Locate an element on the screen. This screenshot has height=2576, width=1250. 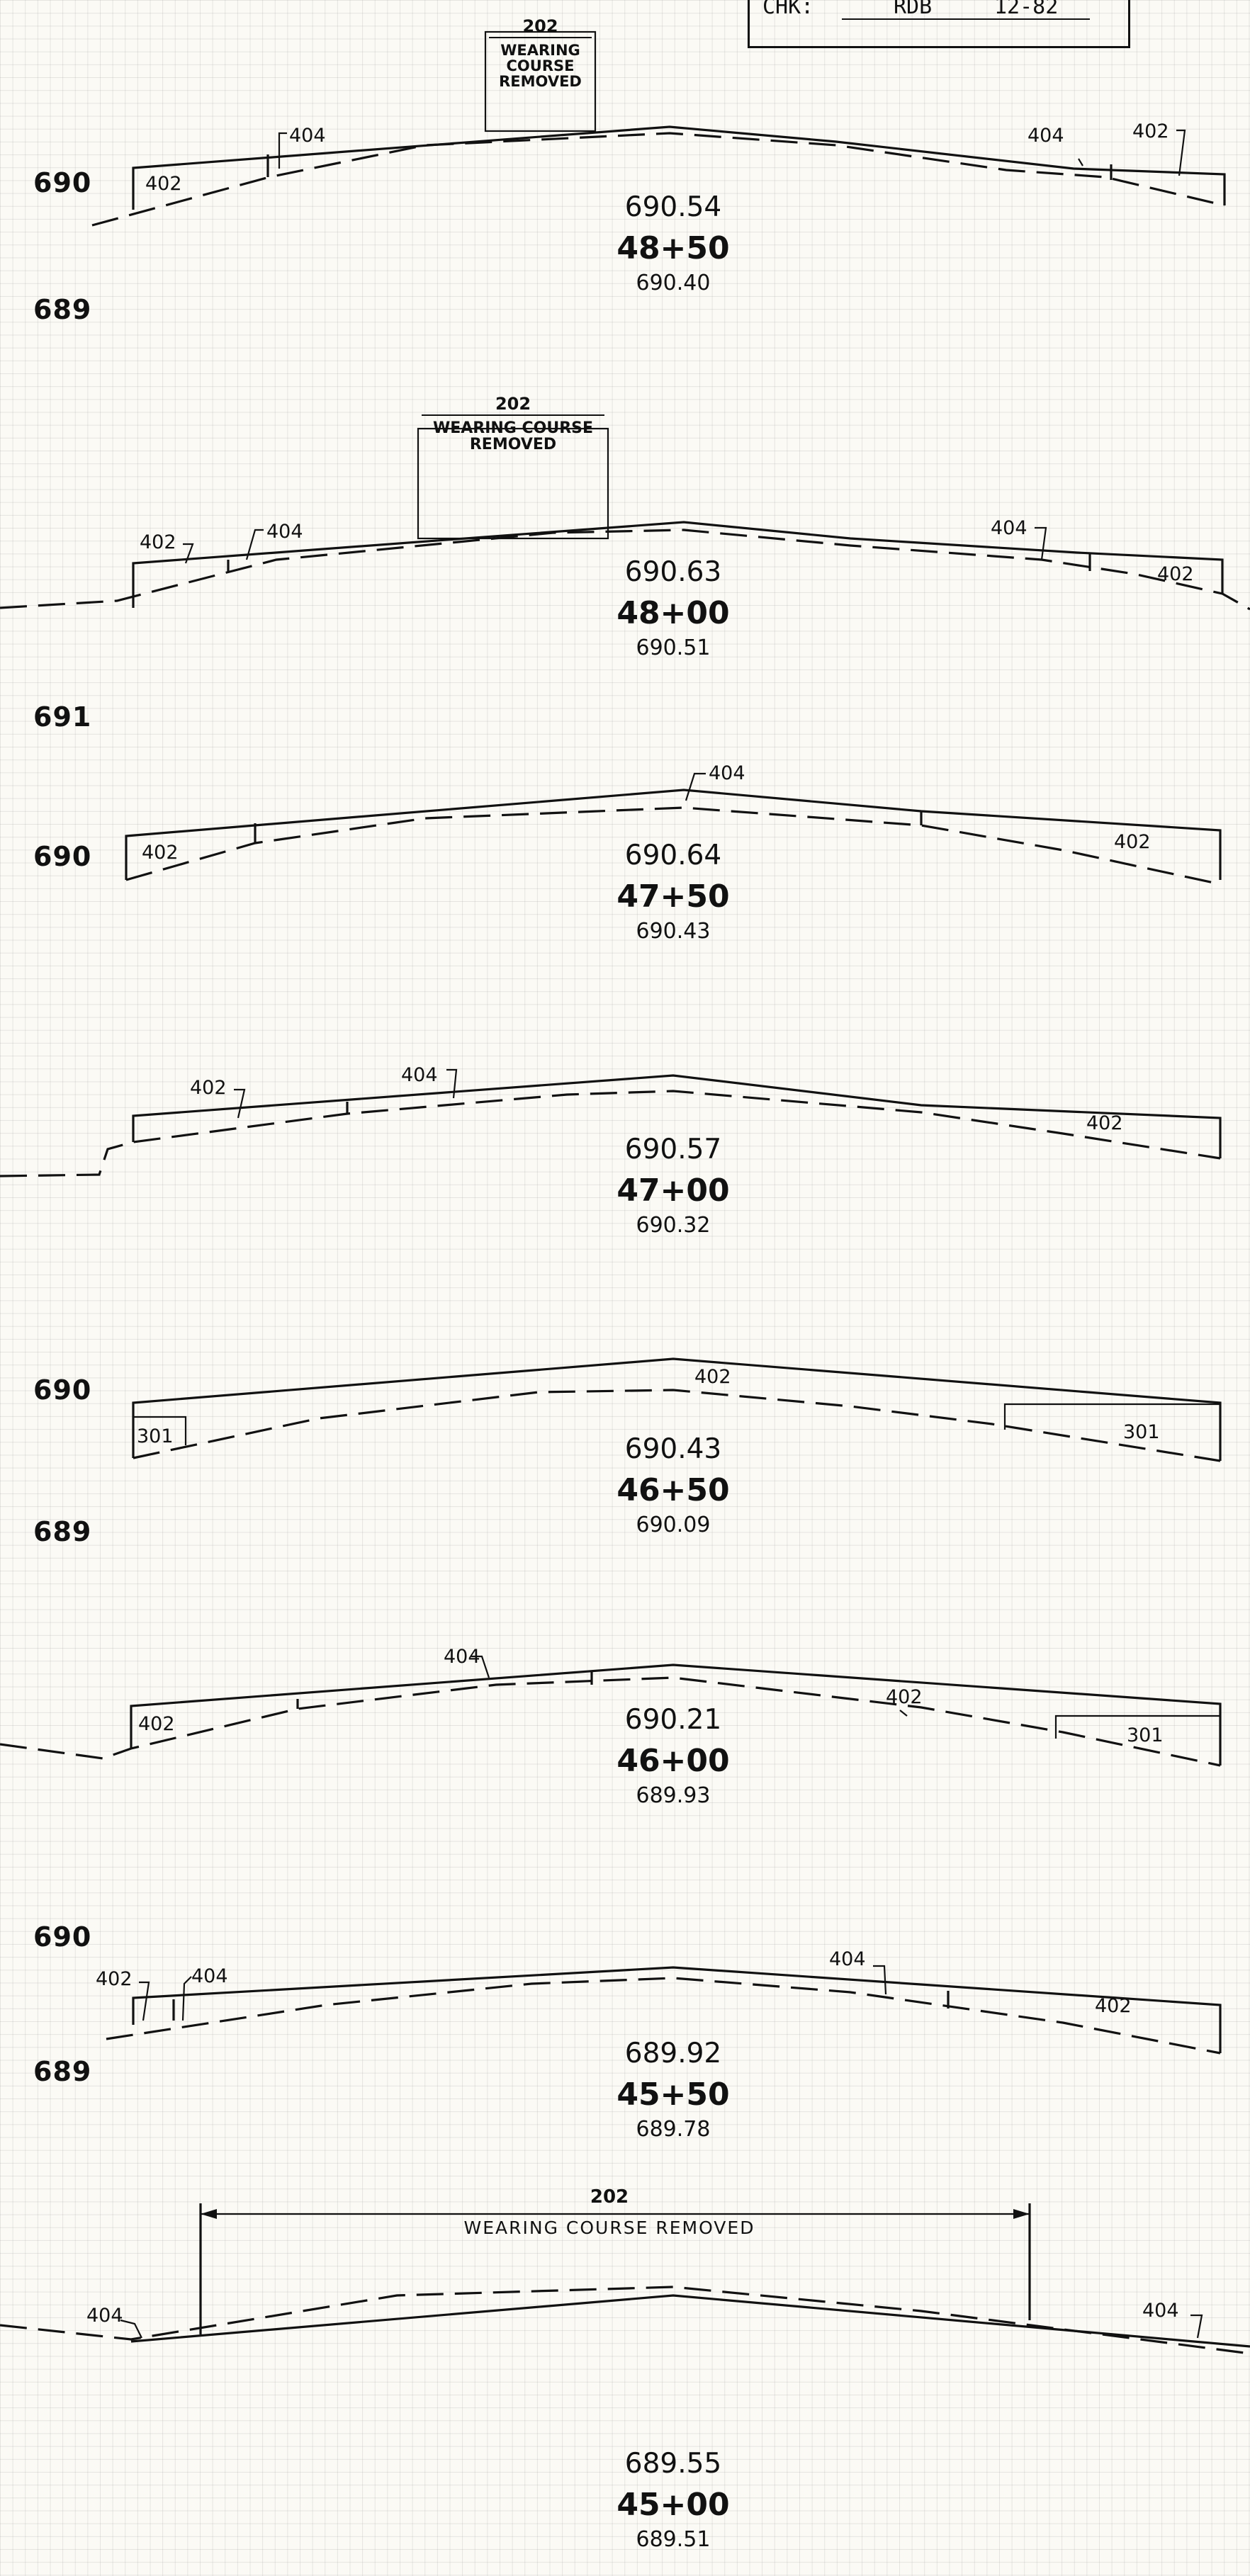
station-label: 690.57 47+00 690.32 is located at coordinates (673, 1186).